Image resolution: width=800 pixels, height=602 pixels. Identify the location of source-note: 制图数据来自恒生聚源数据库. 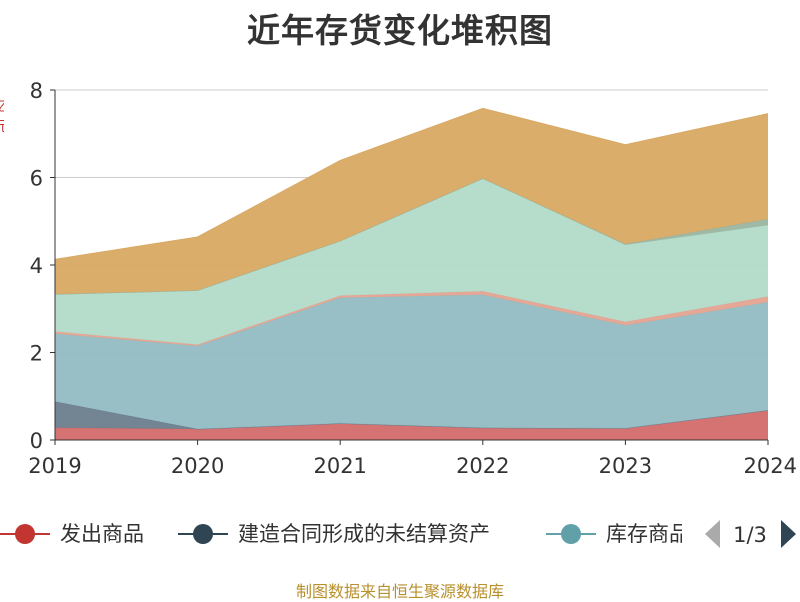
(399, 591).